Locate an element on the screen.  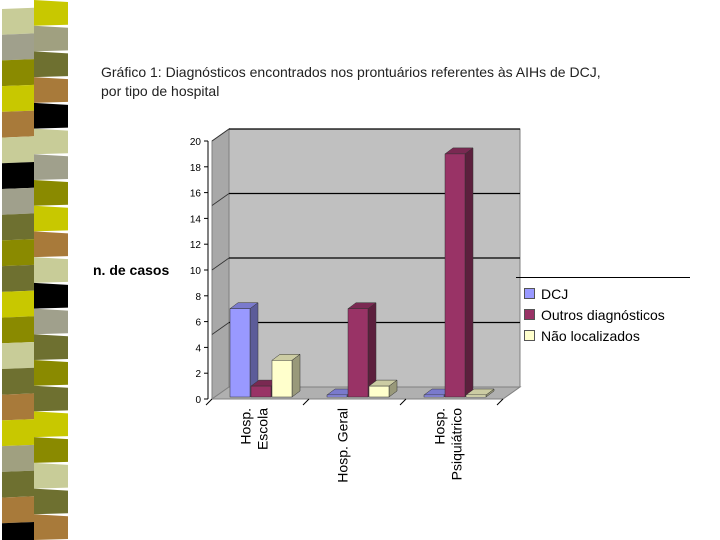
legend-swatch-dcj is located at coordinates (529, 293).